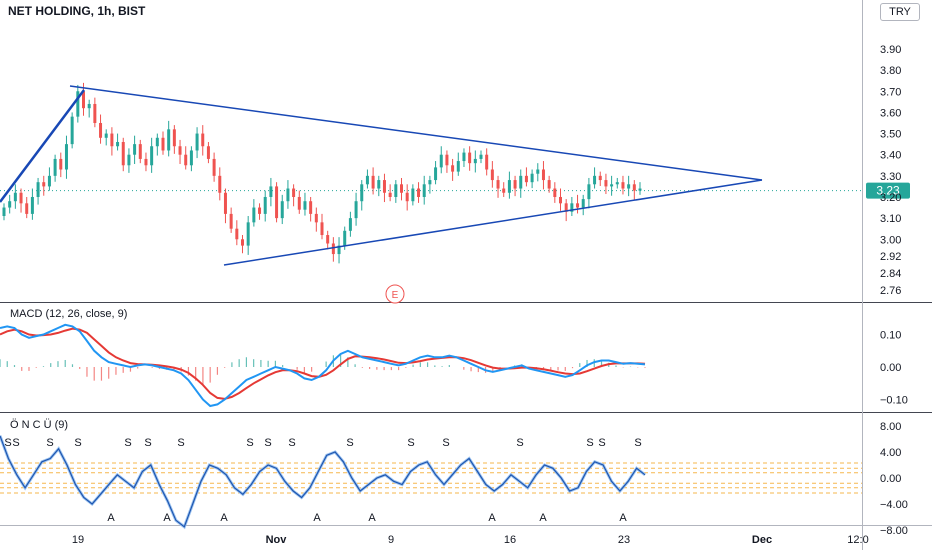  What do you see at coordinates (890, 71) in the screenshot?
I see `price-tick-label: 3.80` at bounding box center [890, 71].